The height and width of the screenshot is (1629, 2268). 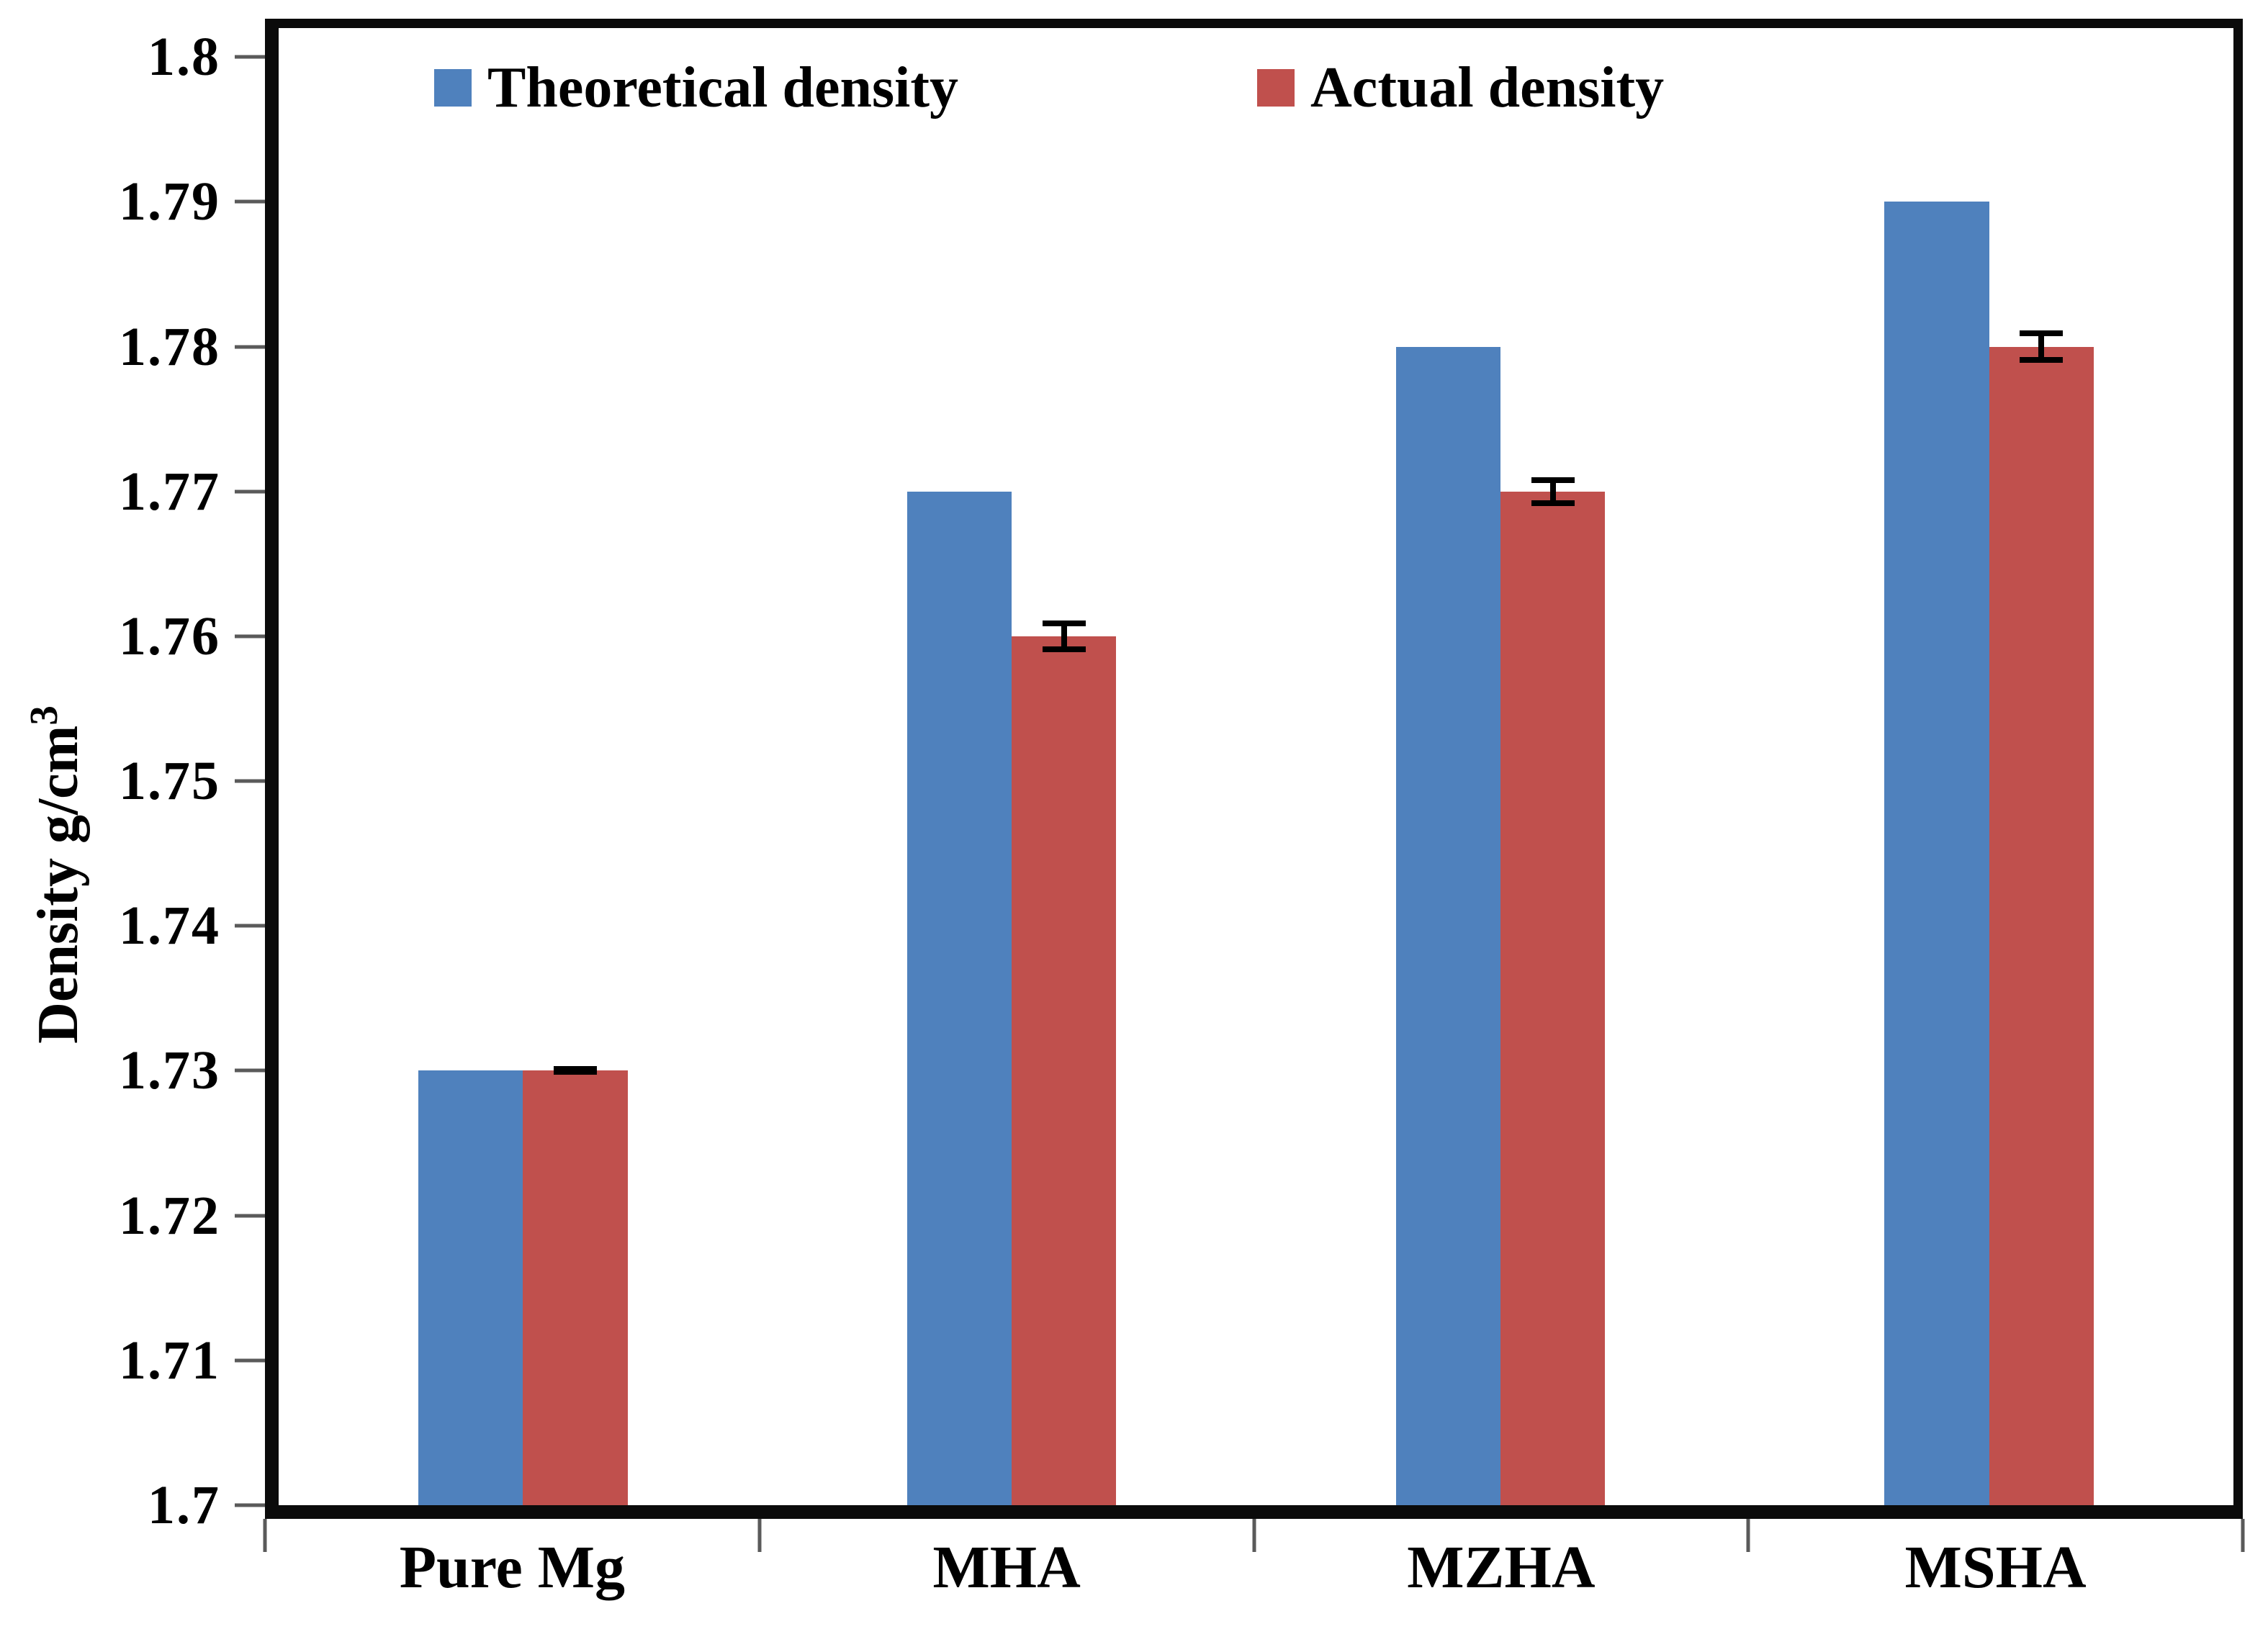 I want to click on legend-item-theoretical-density: Theoretical density, so click(x=696, y=88).